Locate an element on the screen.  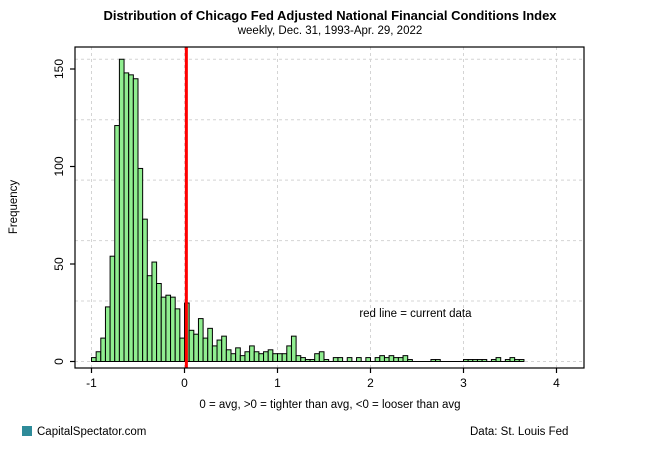
x-tick-label: -1 is located at coordinates (91, 383).